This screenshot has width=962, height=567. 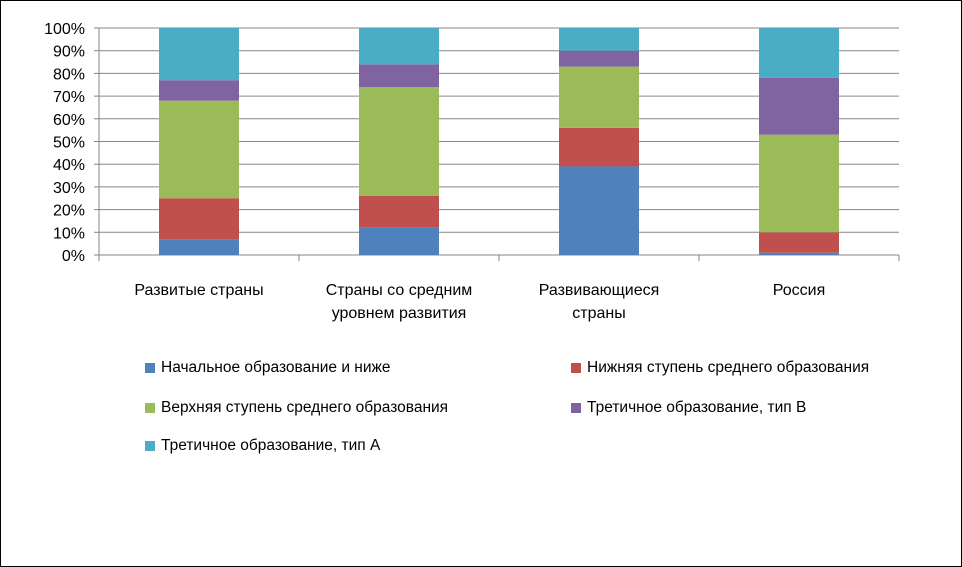 I want to click on x-category-label-line: Развивающиеся, so click(x=599, y=290).